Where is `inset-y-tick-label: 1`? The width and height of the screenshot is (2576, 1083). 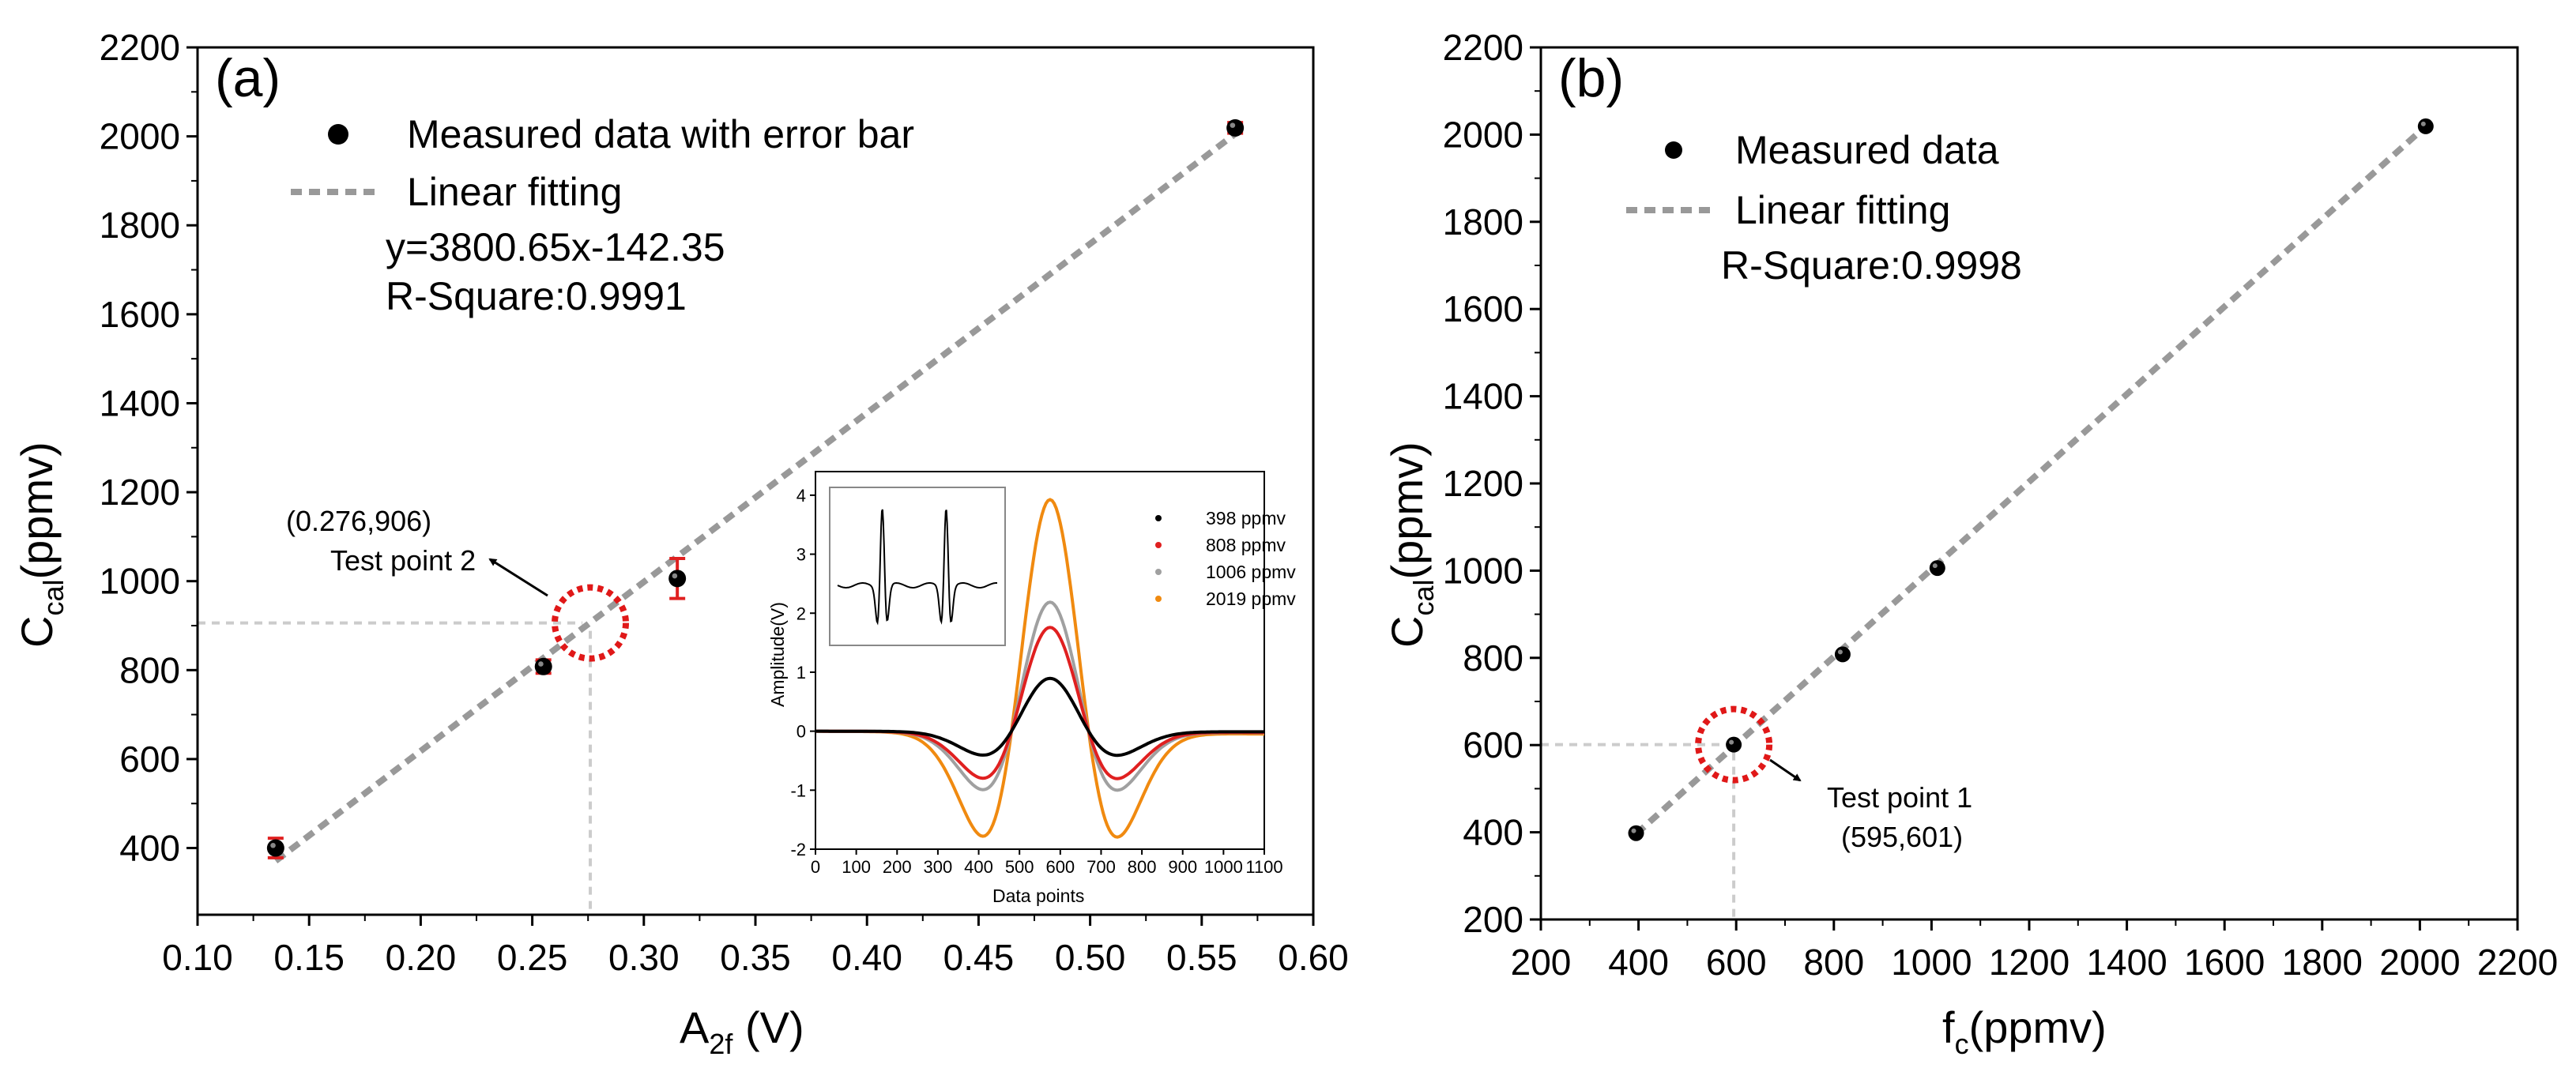
inset-y-tick-label: 1 is located at coordinates (801, 673).